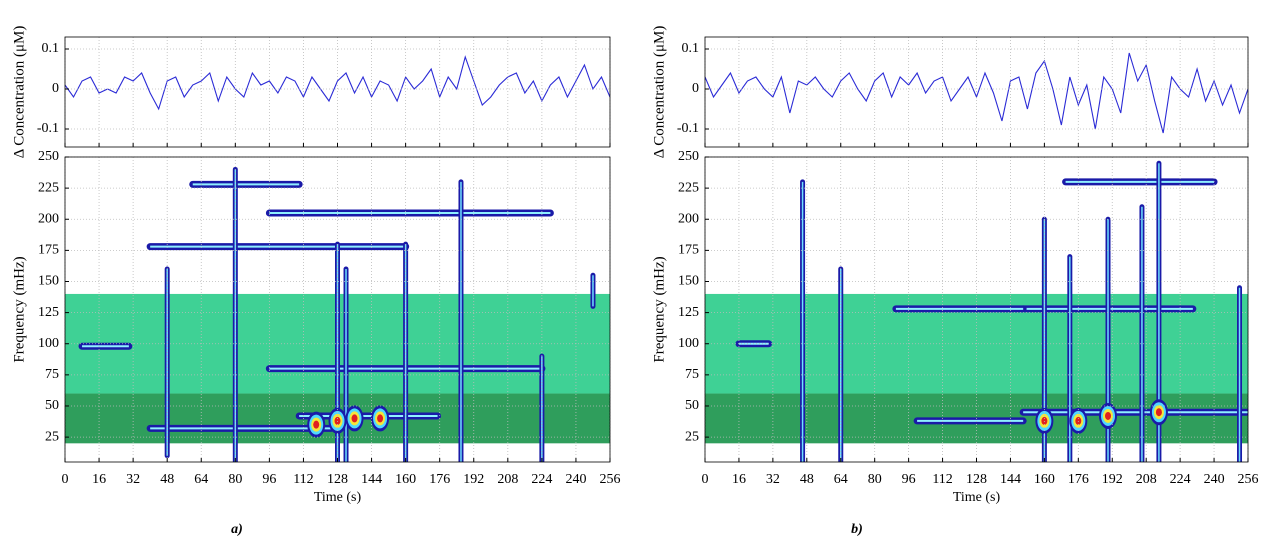 The width and height of the screenshot is (1263, 550). I want to click on caption: a), so click(237, 529).